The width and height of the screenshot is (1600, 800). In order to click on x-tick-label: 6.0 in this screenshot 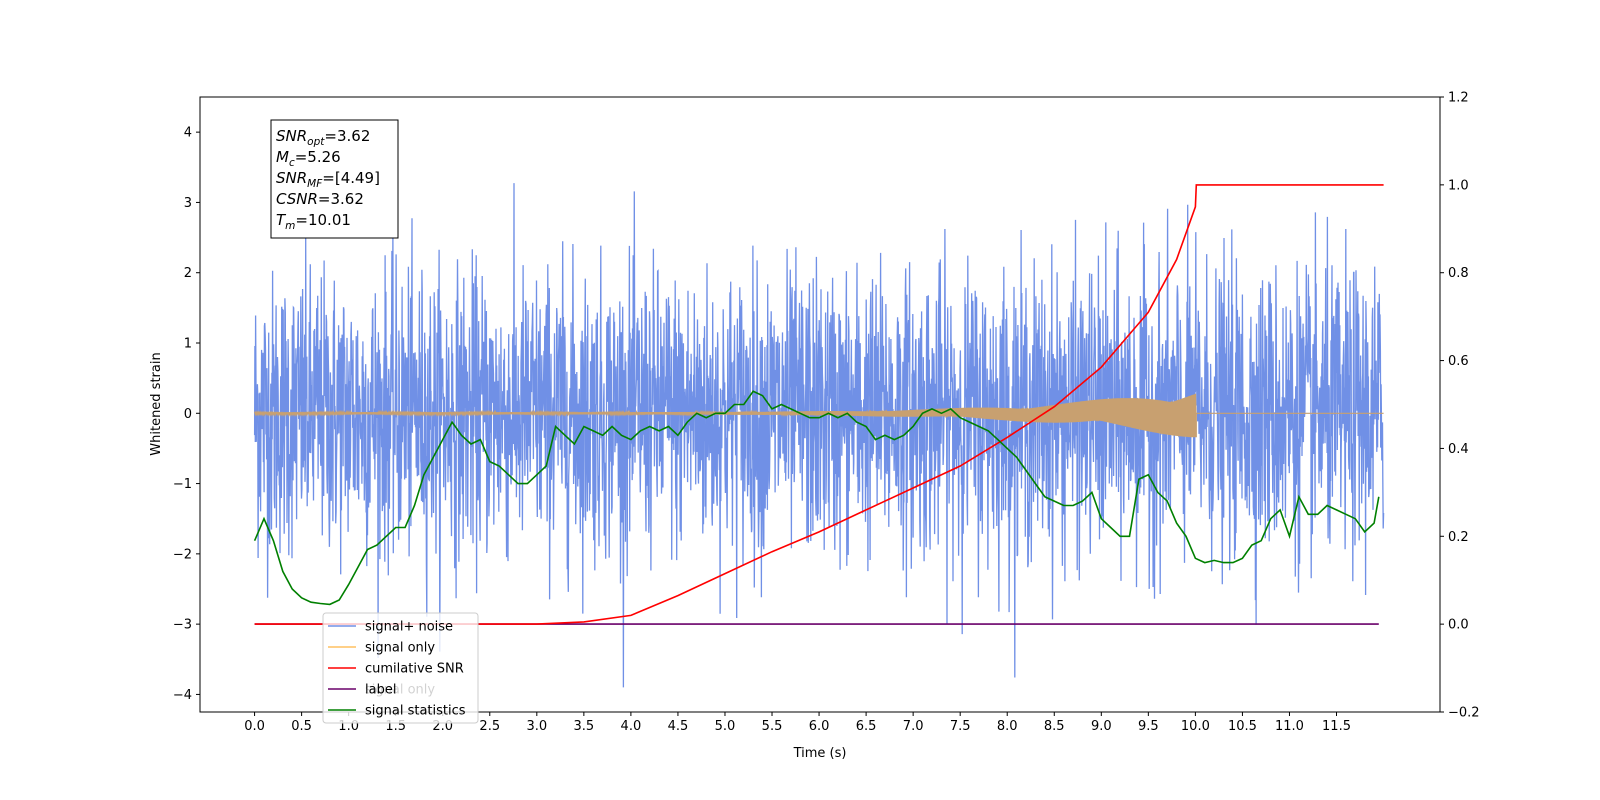, I will do `click(819, 726)`.